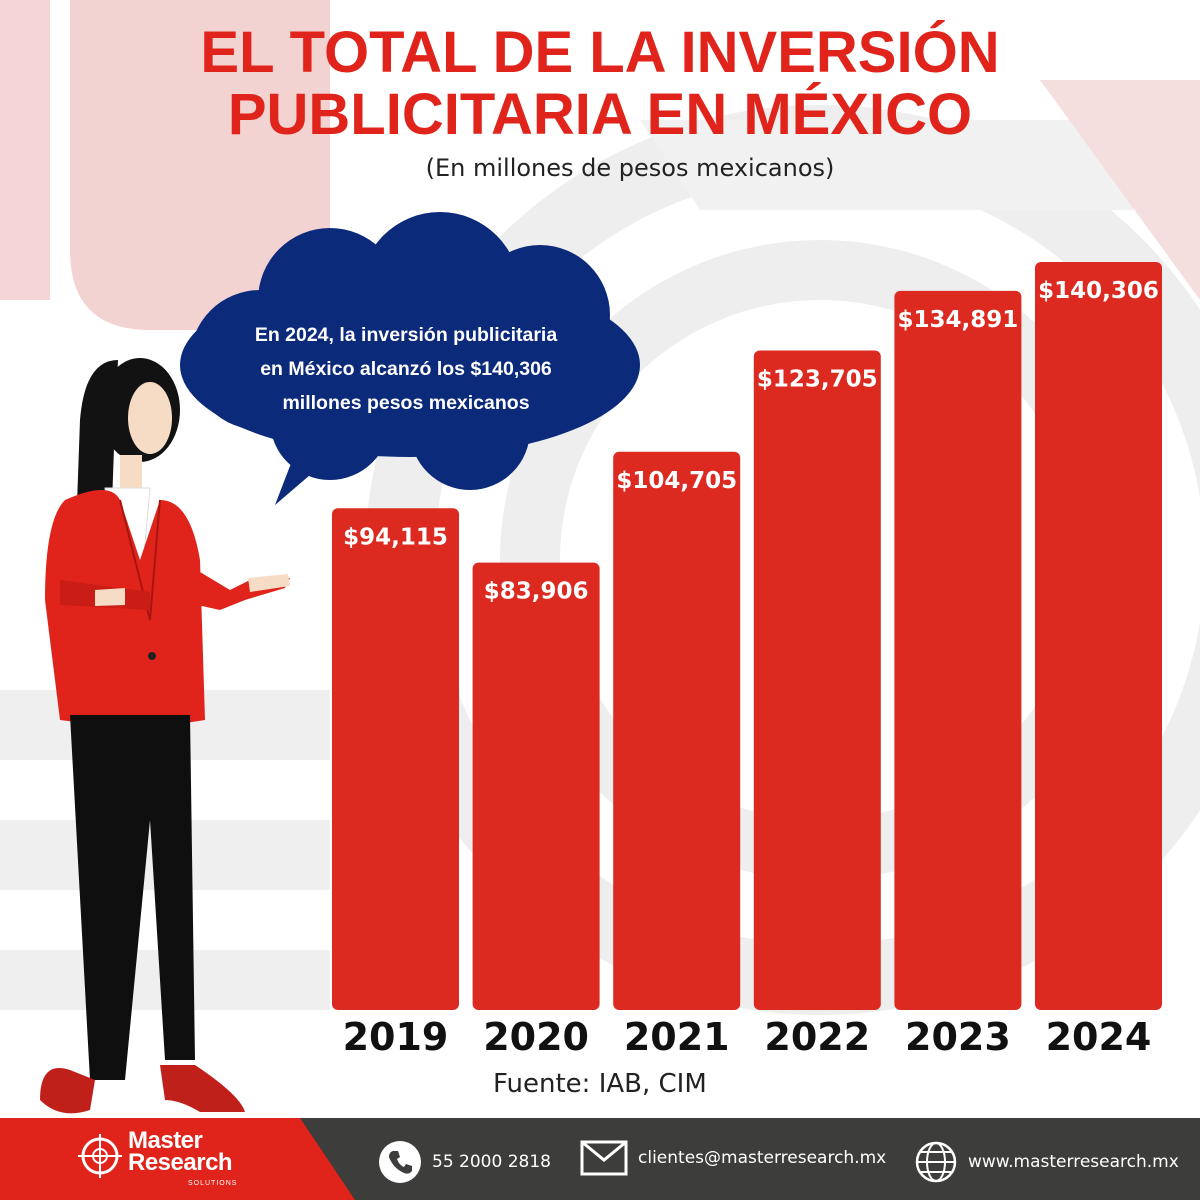 Image resolution: width=1200 pixels, height=1200 pixels. What do you see at coordinates (406, 403) in the screenshot?
I see `callout-line-3: millones pesos mexicanos` at bounding box center [406, 403].